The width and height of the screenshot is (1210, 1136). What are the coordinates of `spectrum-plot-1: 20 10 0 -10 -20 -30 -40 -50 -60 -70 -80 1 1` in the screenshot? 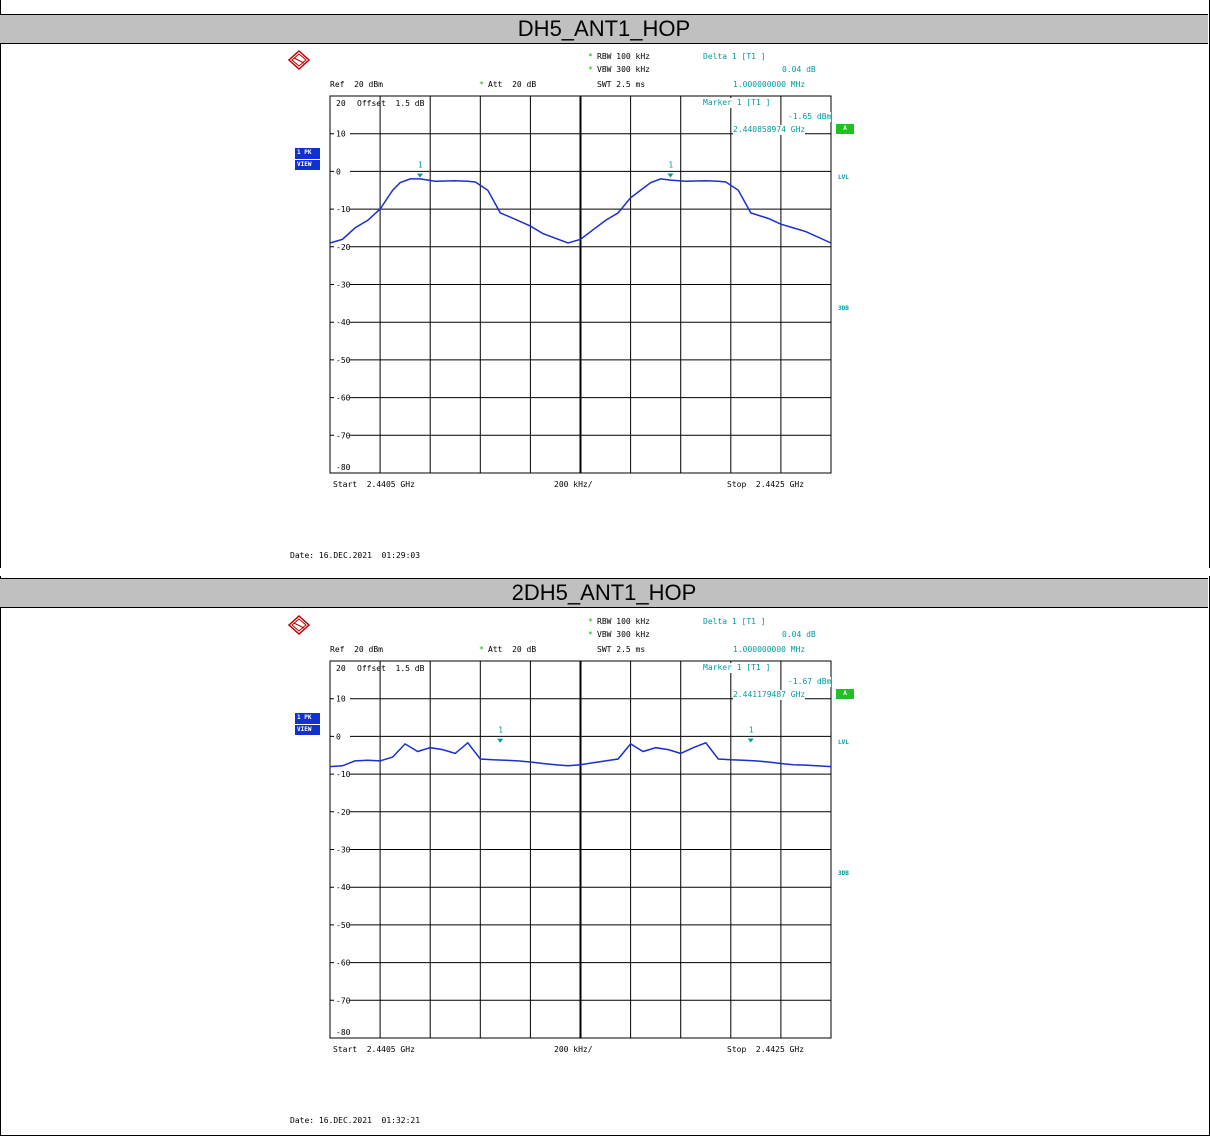 It's located at (580, 284).